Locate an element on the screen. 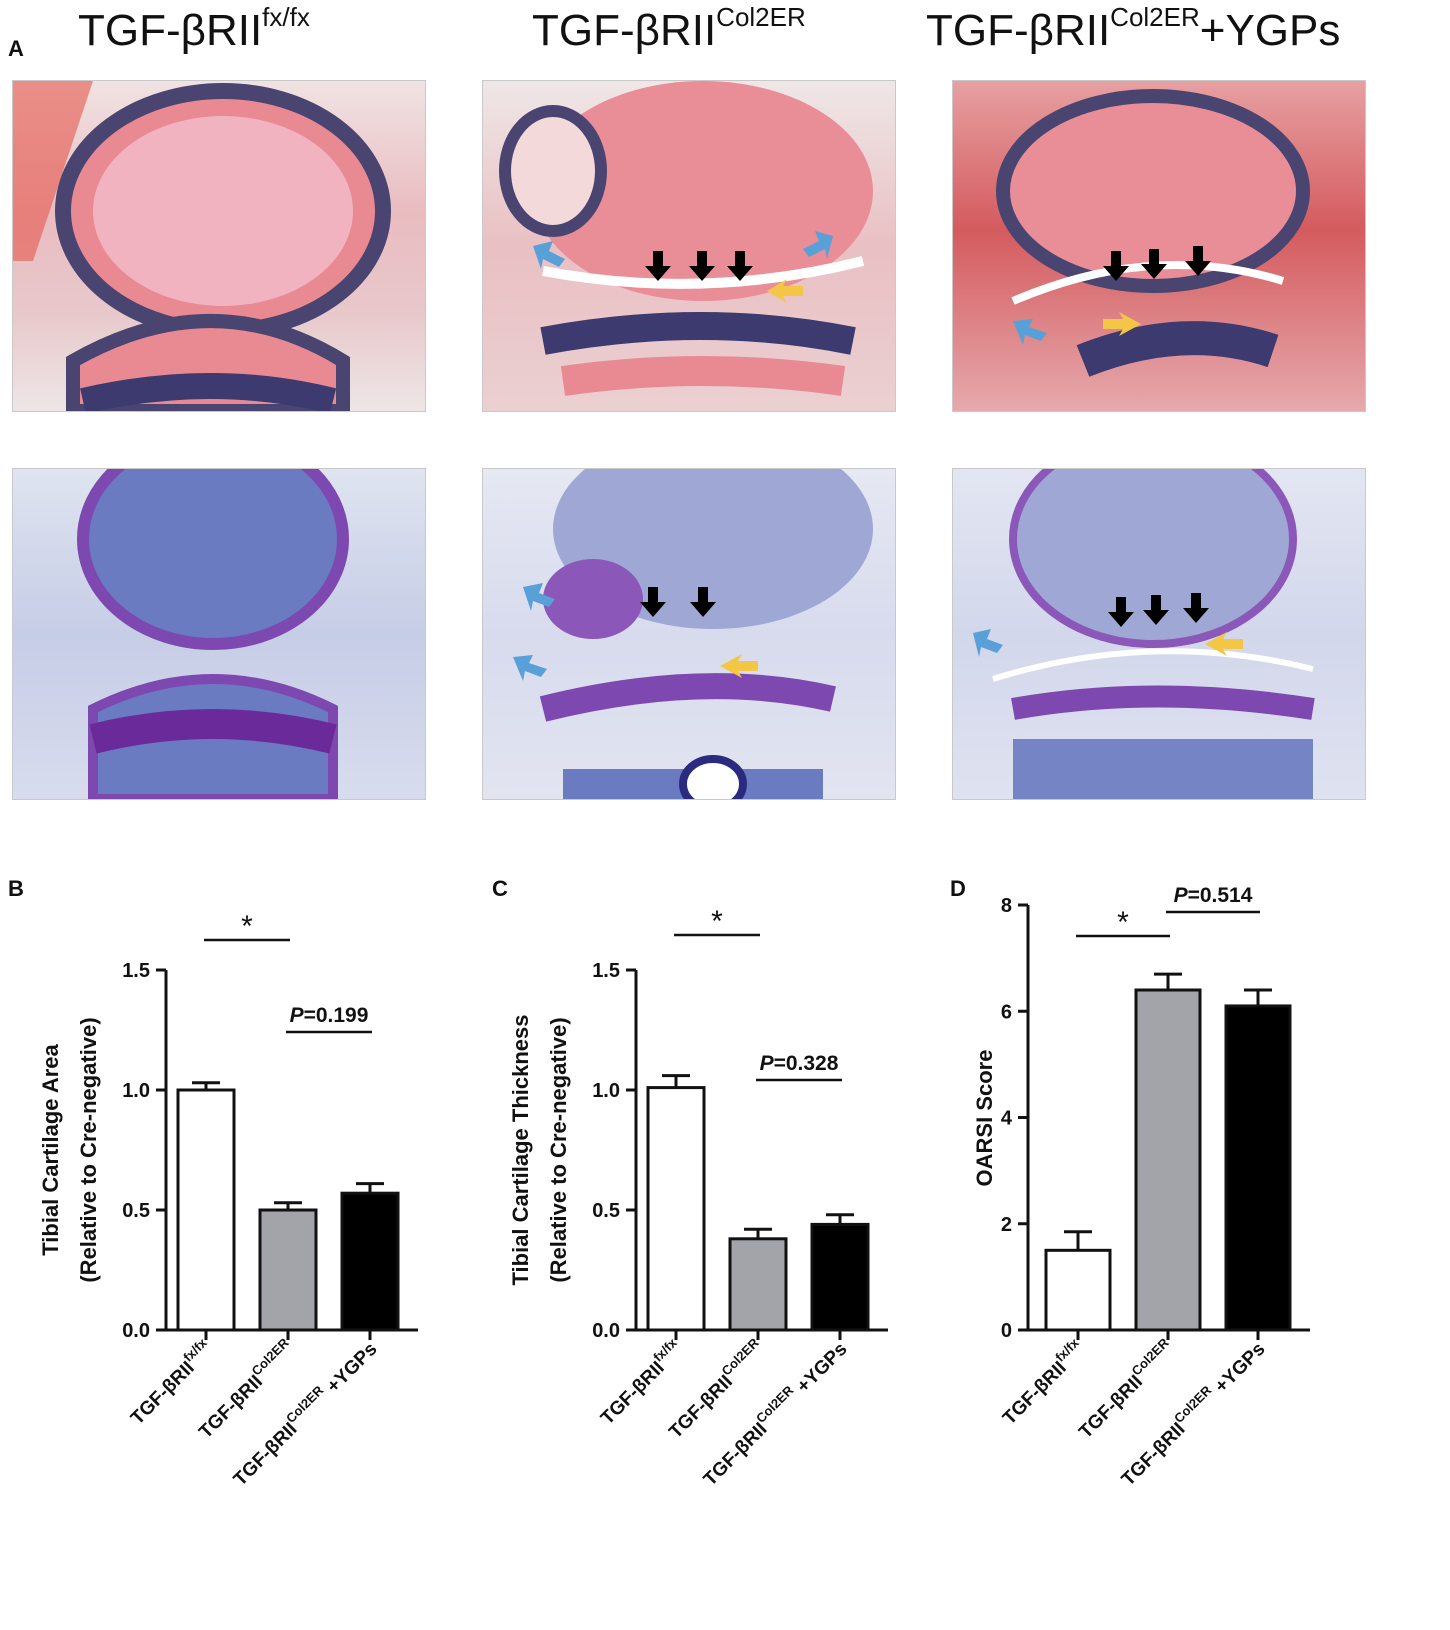 The height and width of the screenshot is (1630, 1450). x-category-label: TGF-βRIICol2ER is located at coordinates (1126, 1389).